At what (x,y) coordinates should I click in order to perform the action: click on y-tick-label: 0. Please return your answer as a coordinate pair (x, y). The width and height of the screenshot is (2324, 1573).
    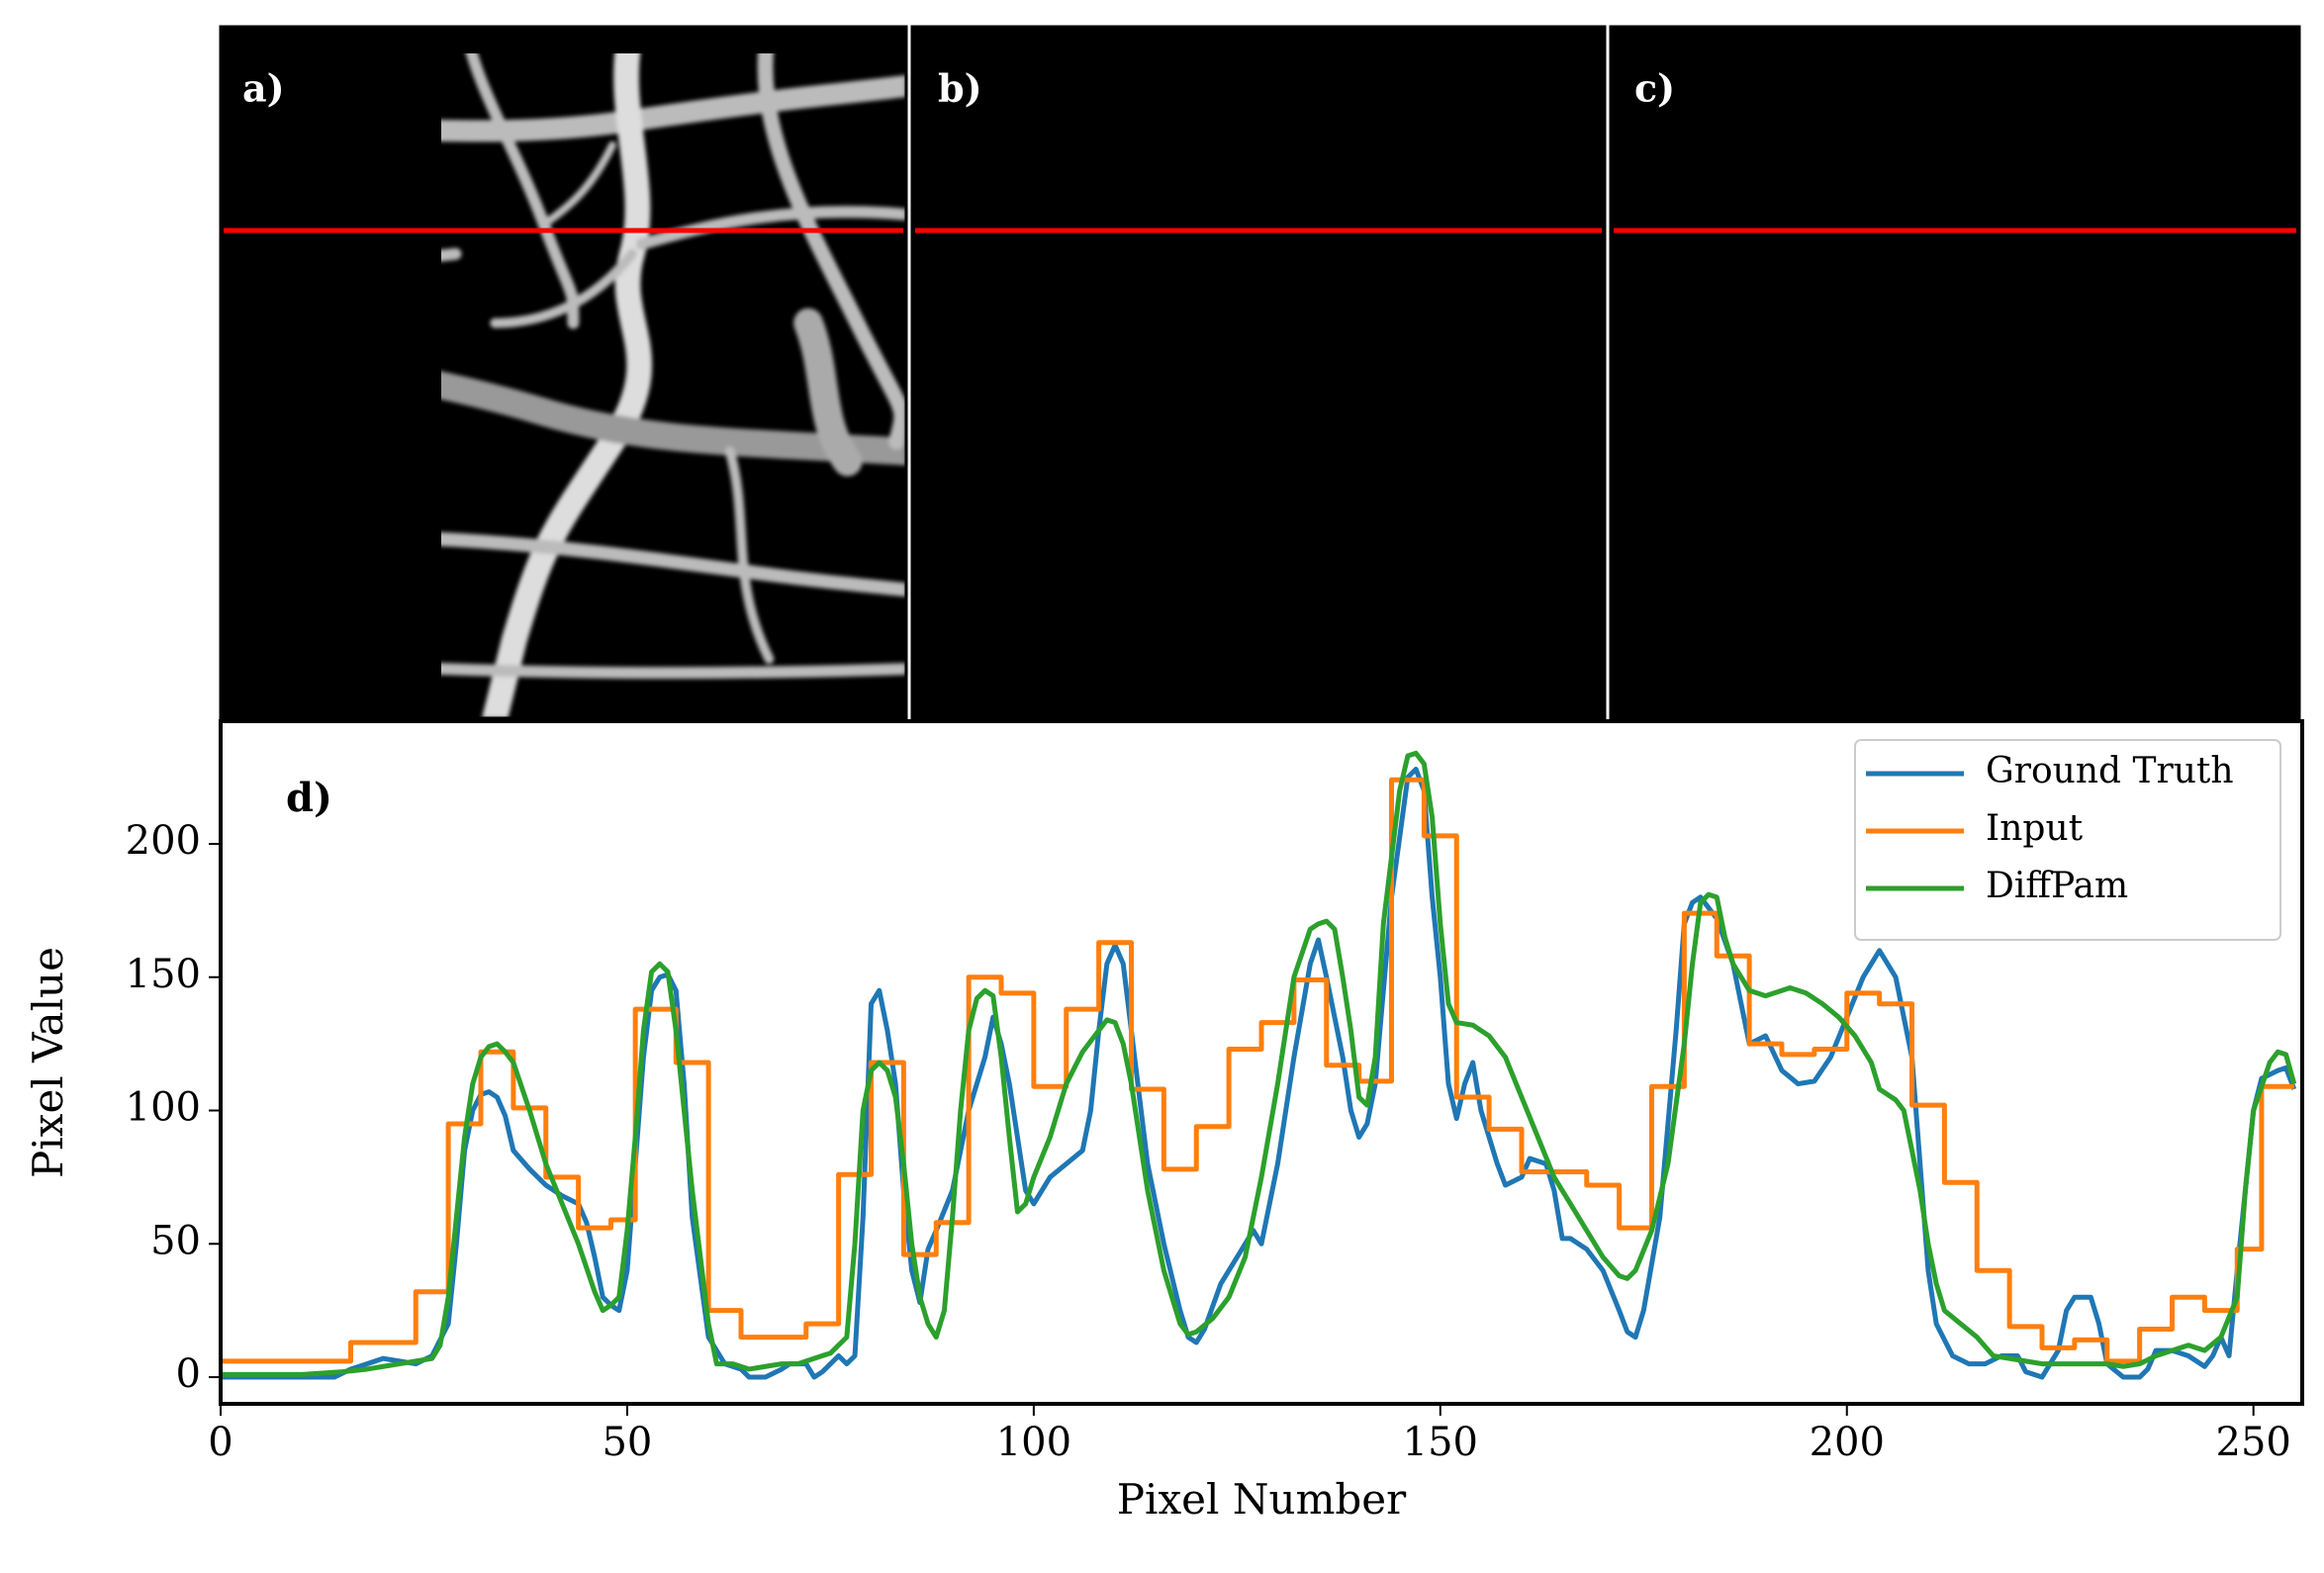
    Looking at the image, I should click on (188, 1374).